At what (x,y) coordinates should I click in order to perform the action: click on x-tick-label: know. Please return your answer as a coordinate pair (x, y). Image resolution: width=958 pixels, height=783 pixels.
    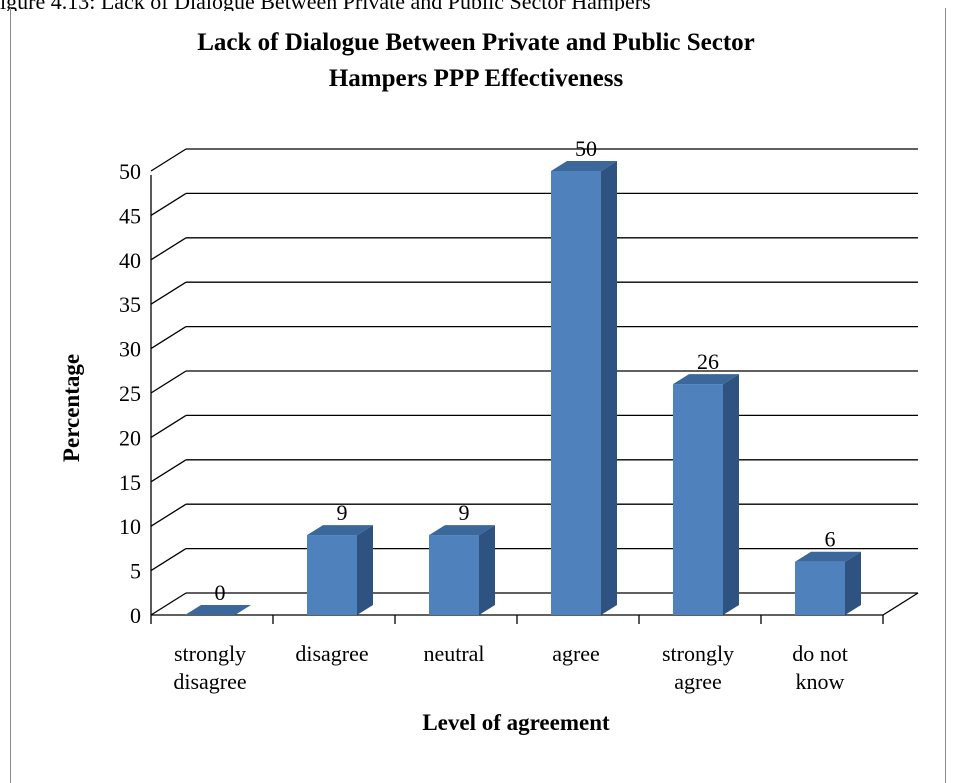
    Looking at the image, I should click on (820, 681).